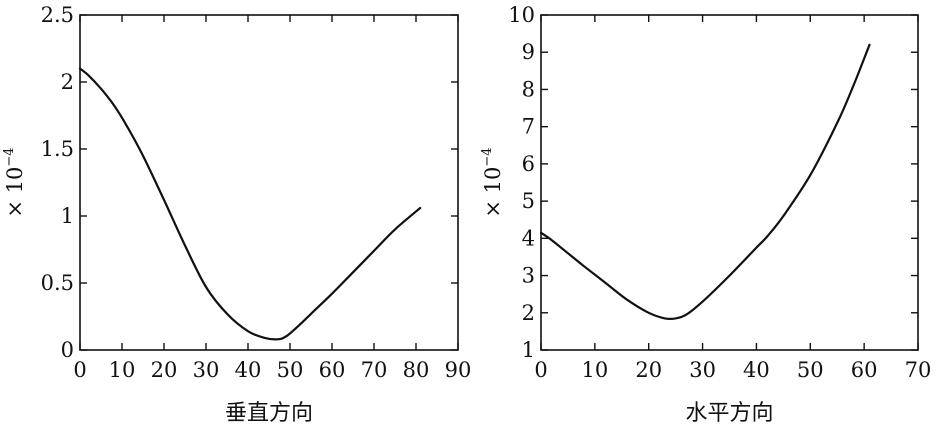  I want to click on y-tick-label: 5, so click(528, 201).